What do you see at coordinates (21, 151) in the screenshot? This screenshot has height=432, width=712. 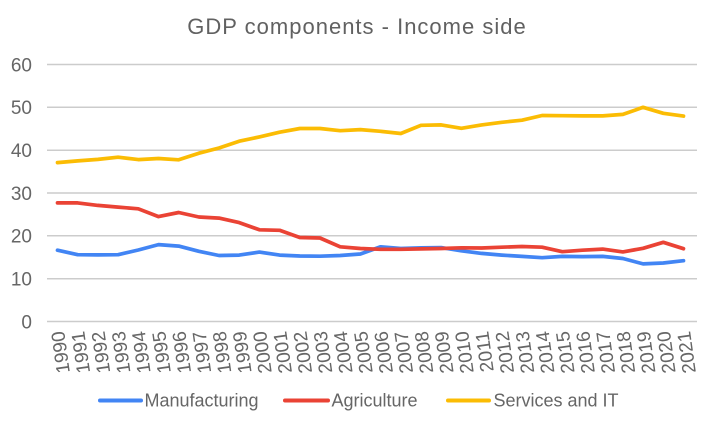 I see `svg-text: 40` at bounding box center [21, 151].